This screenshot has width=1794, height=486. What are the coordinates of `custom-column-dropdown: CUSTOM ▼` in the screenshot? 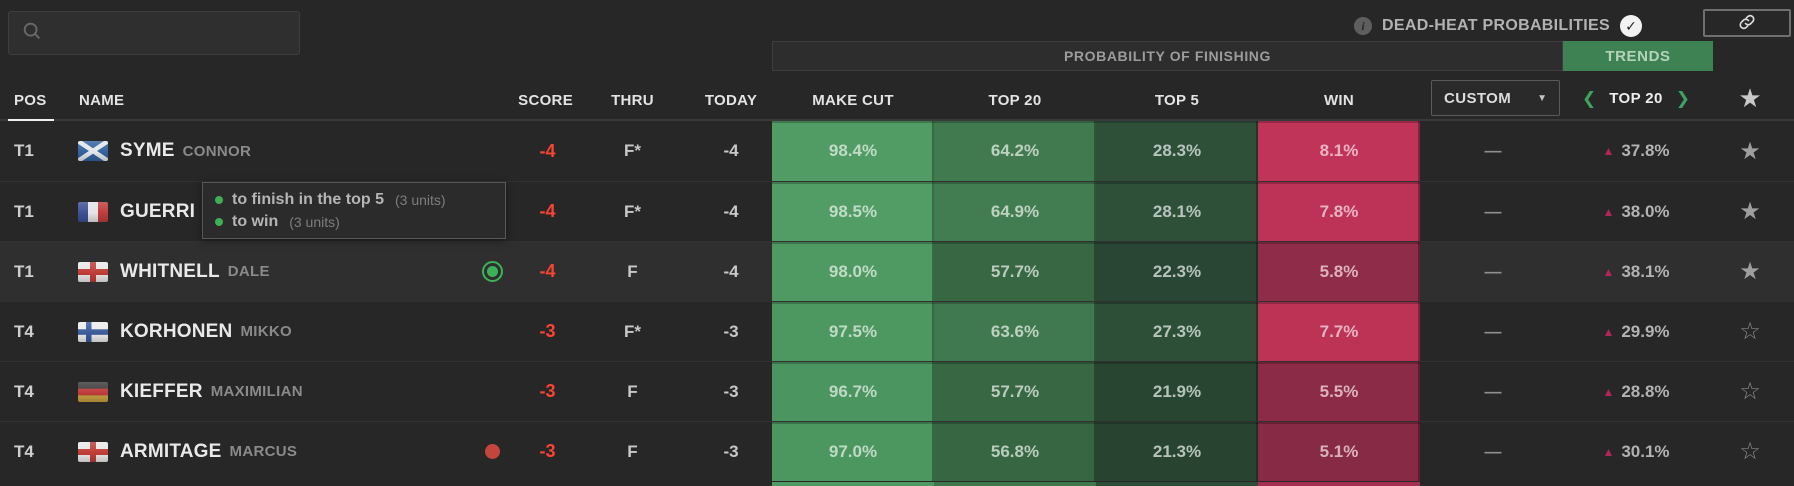 It's located at (1495, 98).